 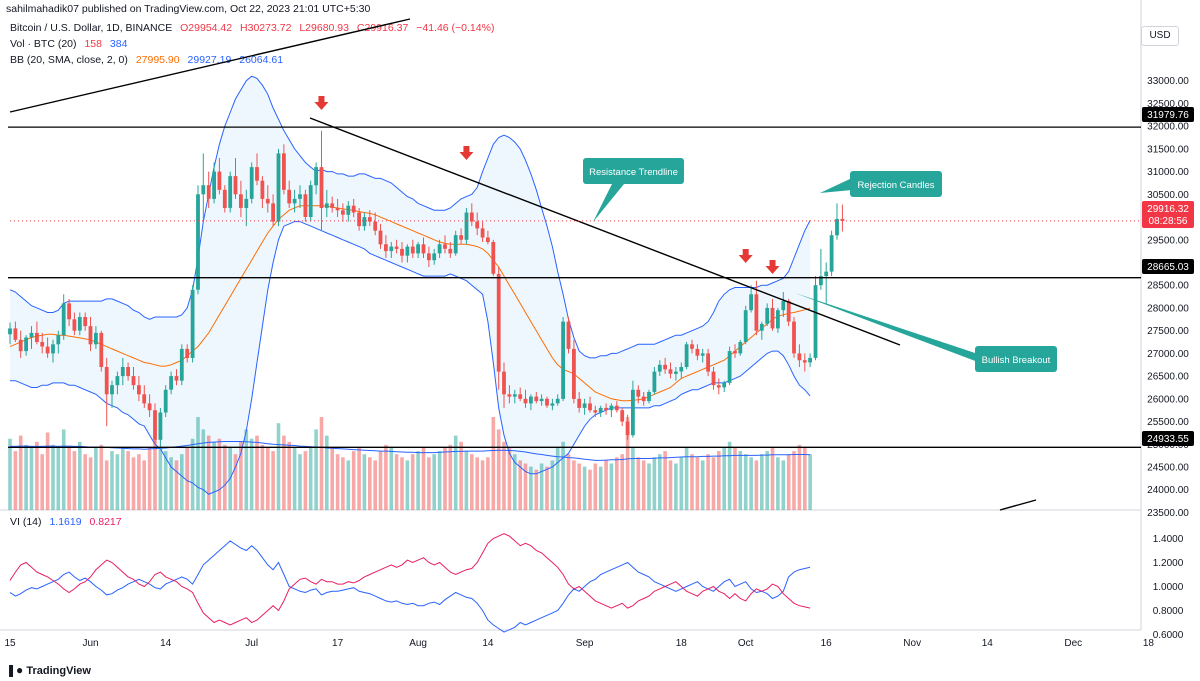 I want to click on close-value: C29916.37, so click(x=382, y=28).